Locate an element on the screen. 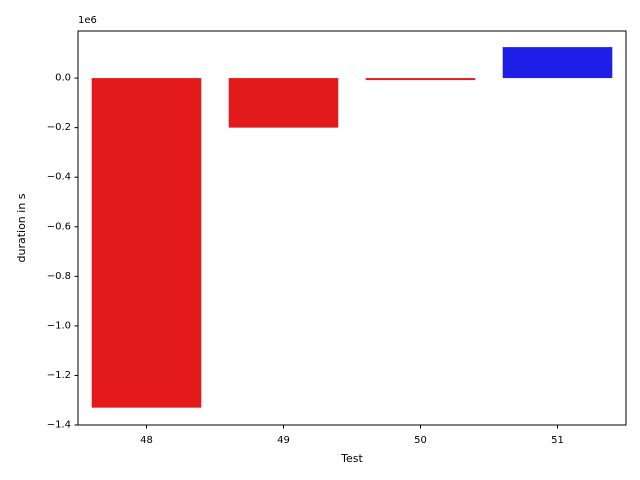 Image resolution: width=640 pixels, height=480 pixels. x-tick-label: 51 is located at coordinates (557, 440).